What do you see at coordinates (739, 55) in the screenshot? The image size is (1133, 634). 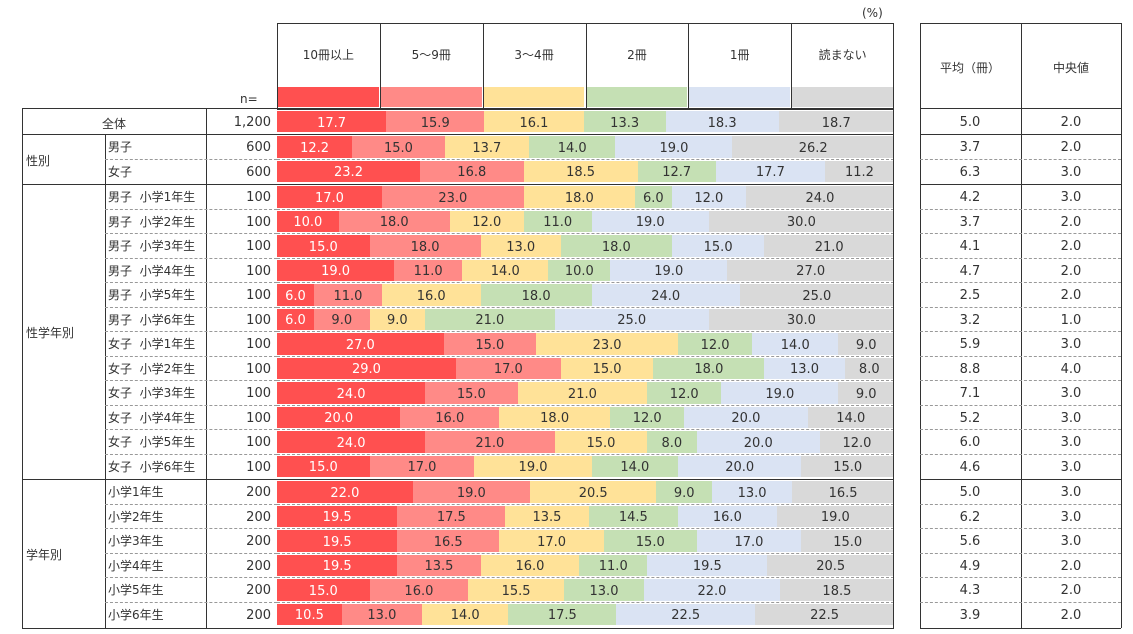 I see `legend-label: 1冊` at bounding box center [739, 55].